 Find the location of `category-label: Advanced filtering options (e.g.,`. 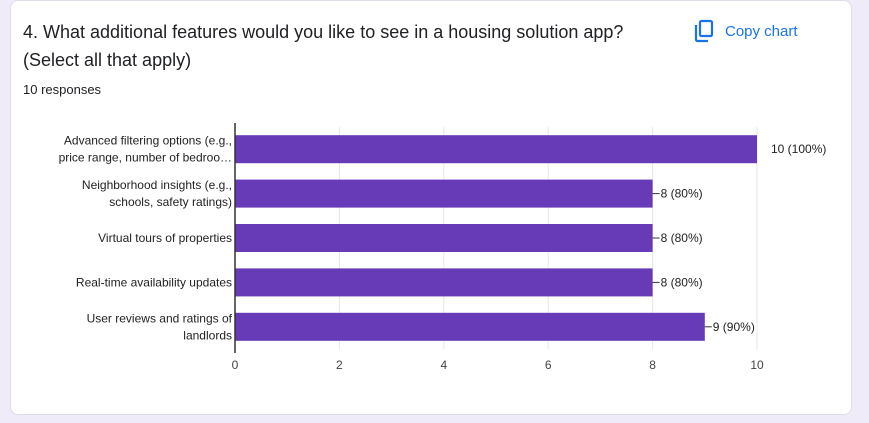

category-label: Advanced filtering options (e.g., is located at coordinates (148, 141).